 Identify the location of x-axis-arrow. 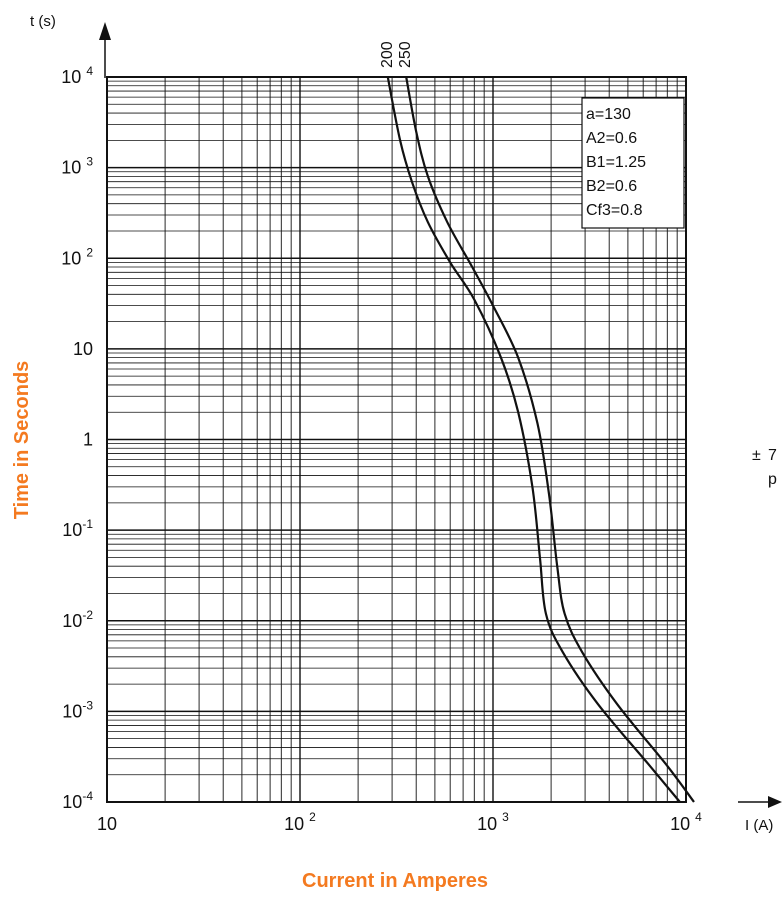
(760, 802).